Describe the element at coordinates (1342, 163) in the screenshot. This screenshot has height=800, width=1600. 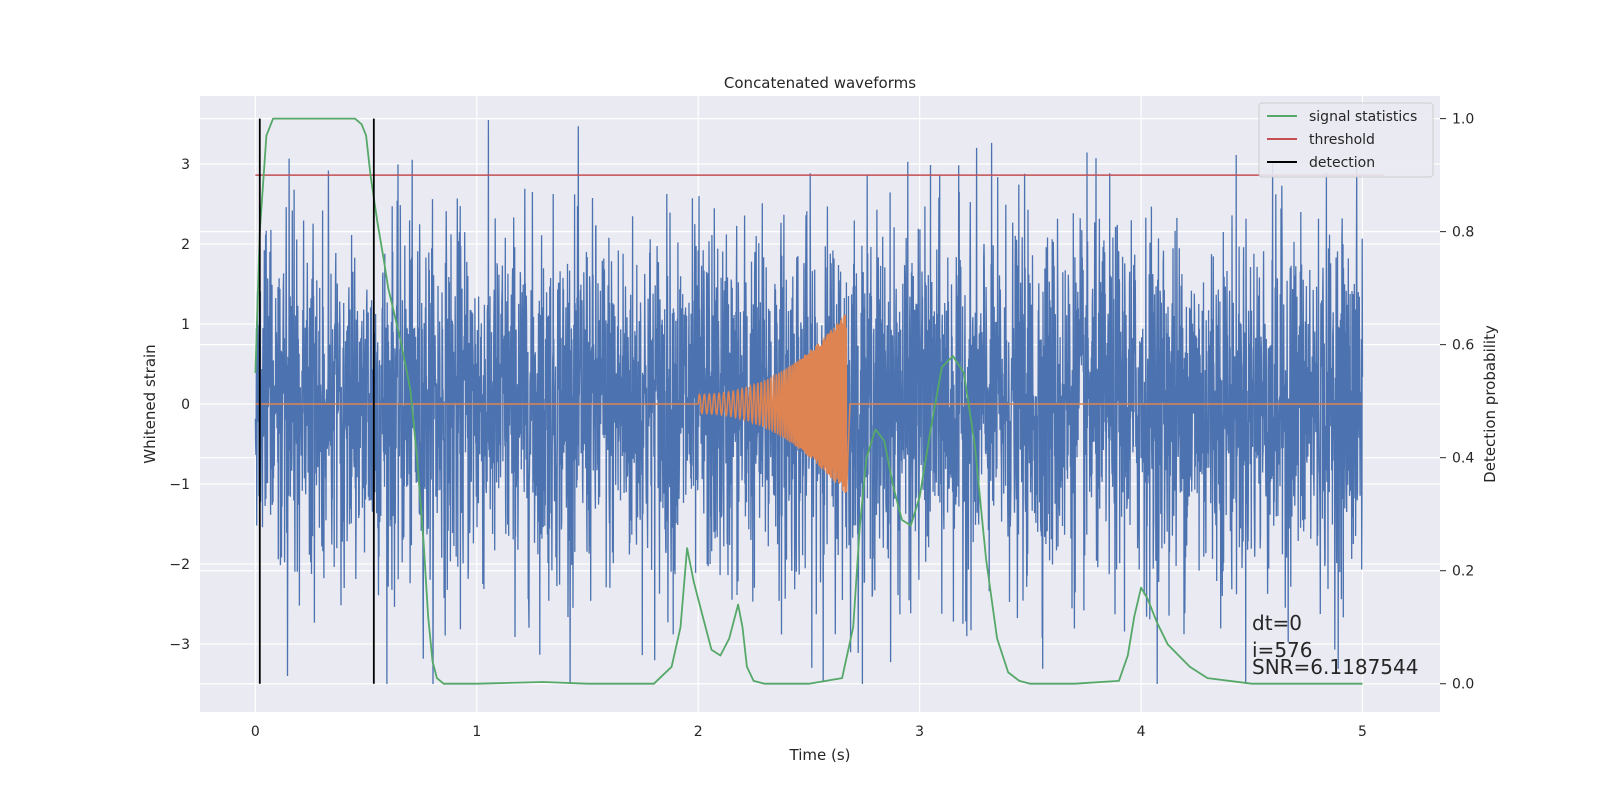
I see `legend-label-detection: detection` at that location.